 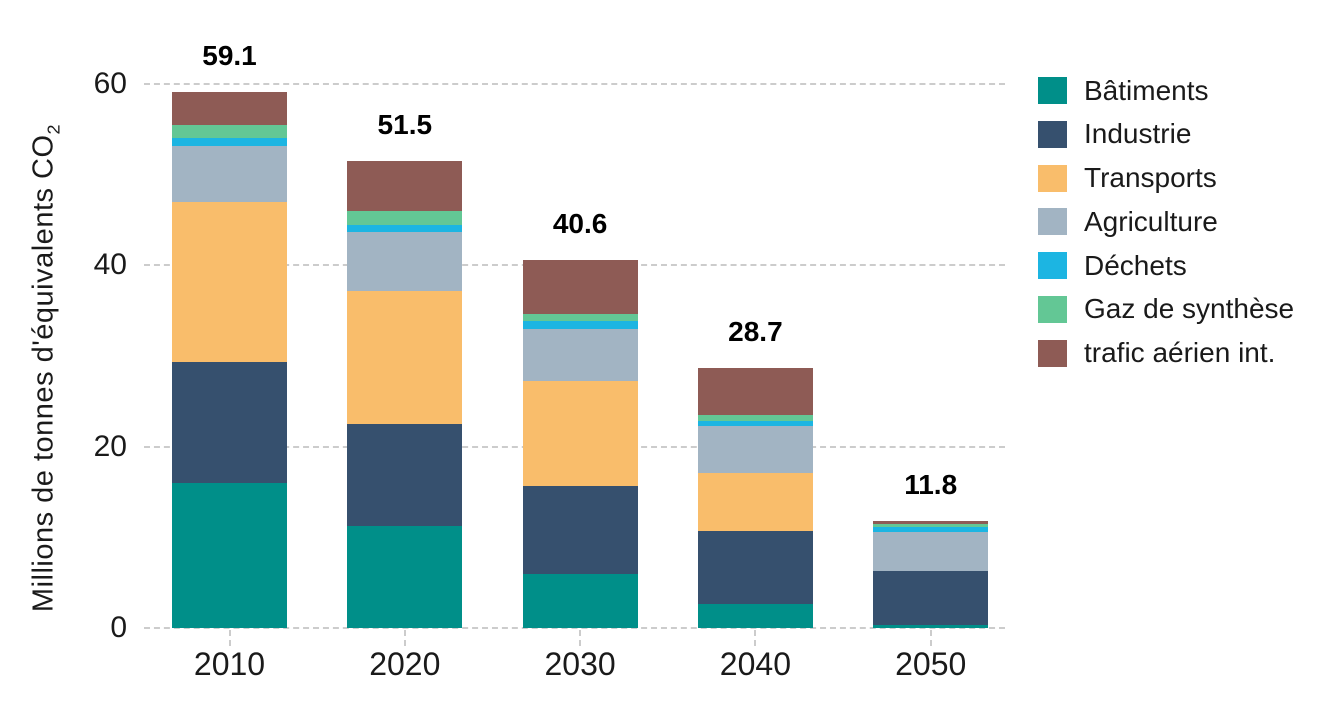 I want to click on bar-segment-2010-Agriculture, so click(x=229, y=173).